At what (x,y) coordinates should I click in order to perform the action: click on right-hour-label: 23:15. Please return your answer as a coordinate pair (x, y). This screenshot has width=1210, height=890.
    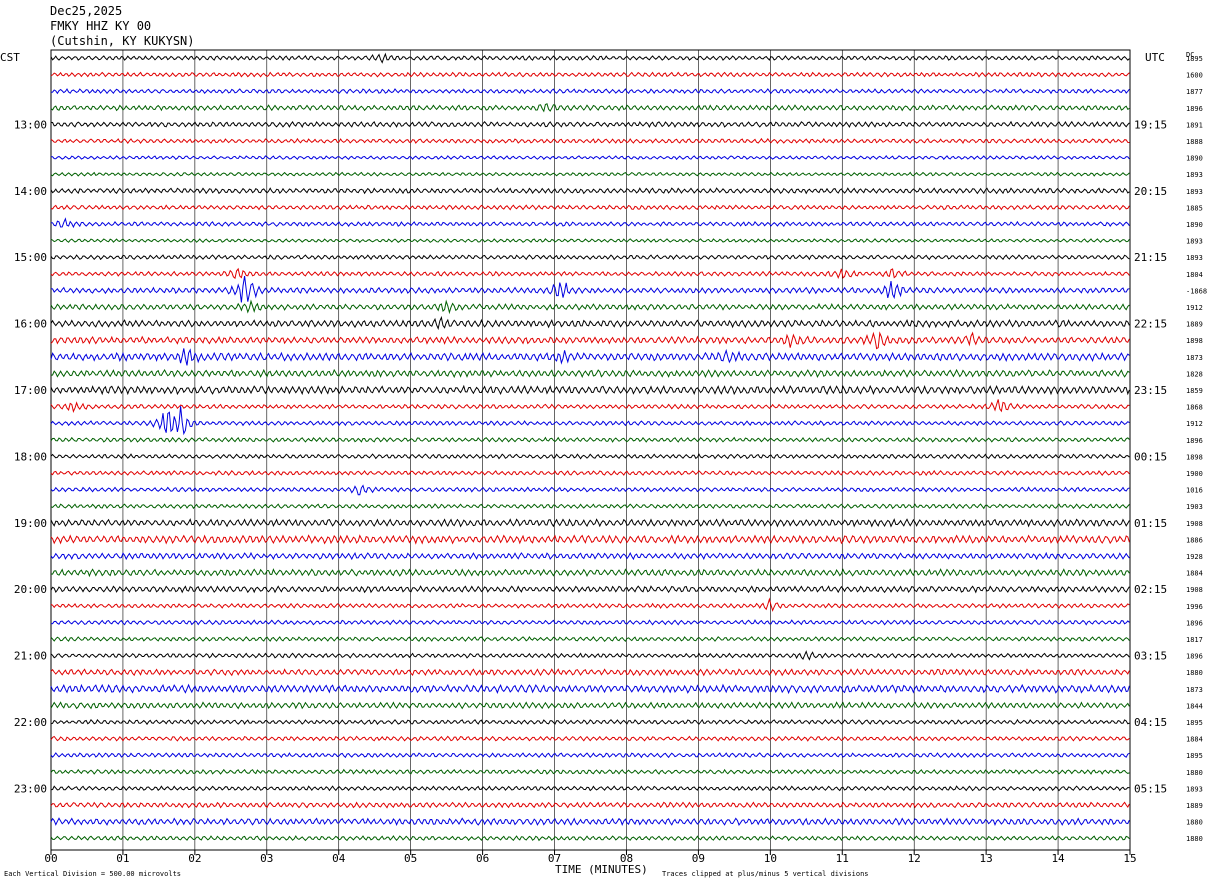
    Looking at the image, I should click on (1150, 390).